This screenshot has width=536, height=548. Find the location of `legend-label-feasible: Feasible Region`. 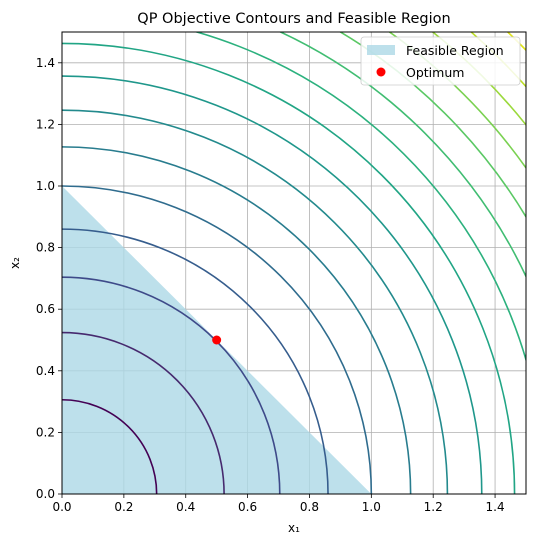

legend-label-feasible: Feasible Region is located at coordinates (455, 50).